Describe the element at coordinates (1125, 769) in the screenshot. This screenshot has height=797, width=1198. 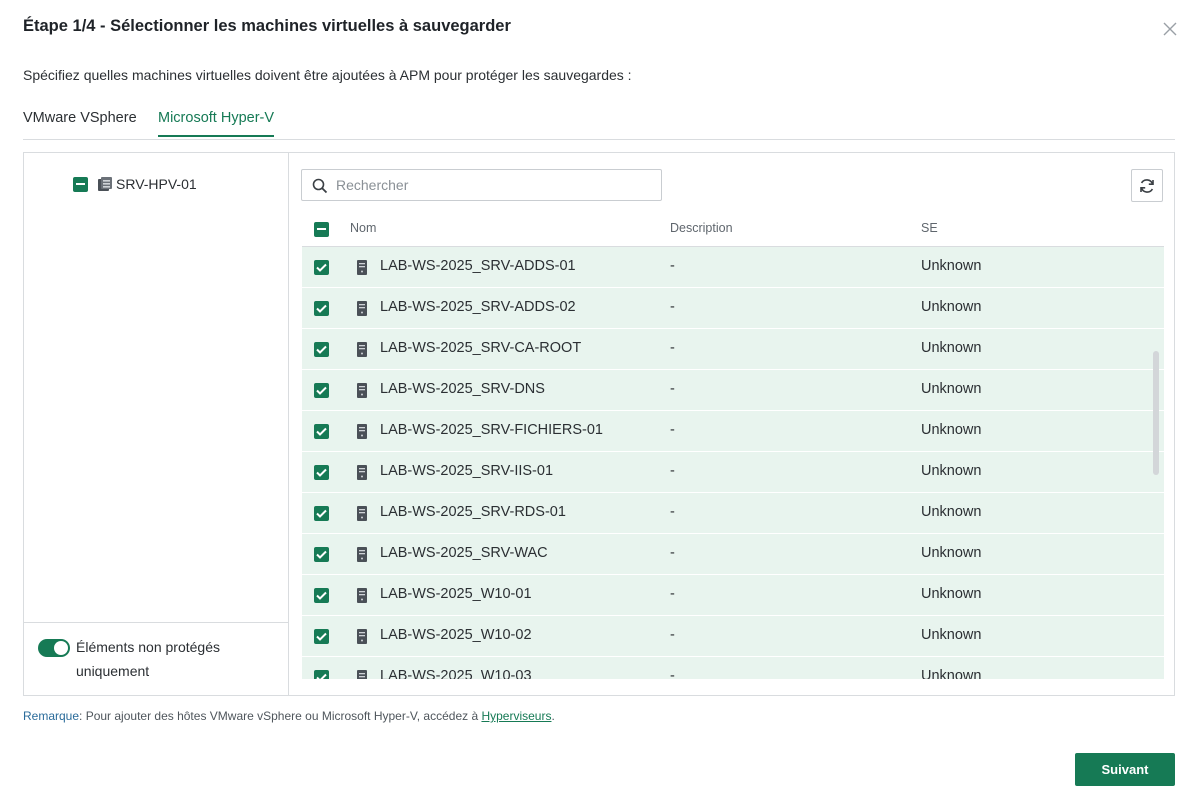
I see `next-button: Suivant` at that location.